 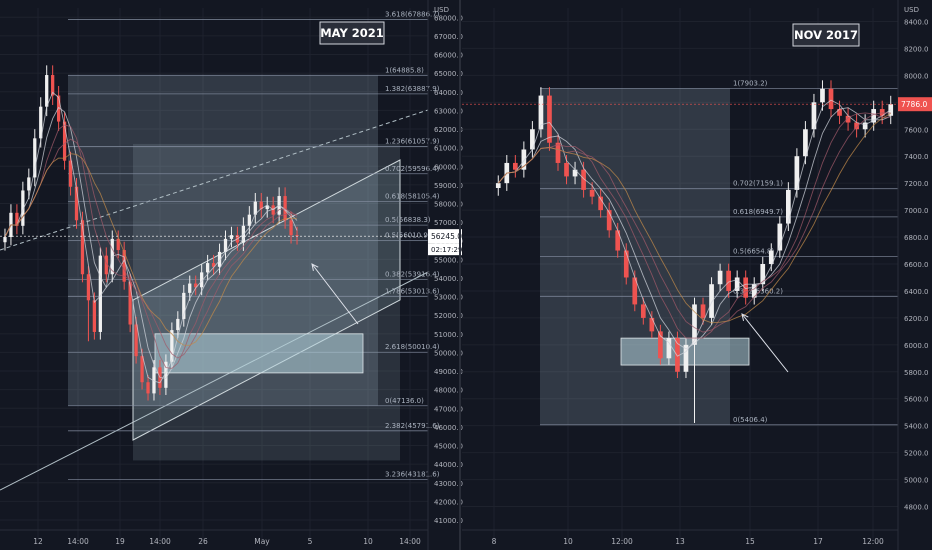 I want to click on x-tick-label: 15, so click(x=750, y=541).